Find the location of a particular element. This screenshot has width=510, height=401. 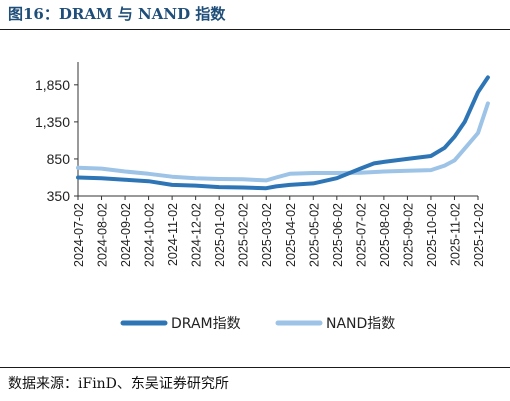

x-tick-label: 2024-11-02 is located at coordinates (173, 234).